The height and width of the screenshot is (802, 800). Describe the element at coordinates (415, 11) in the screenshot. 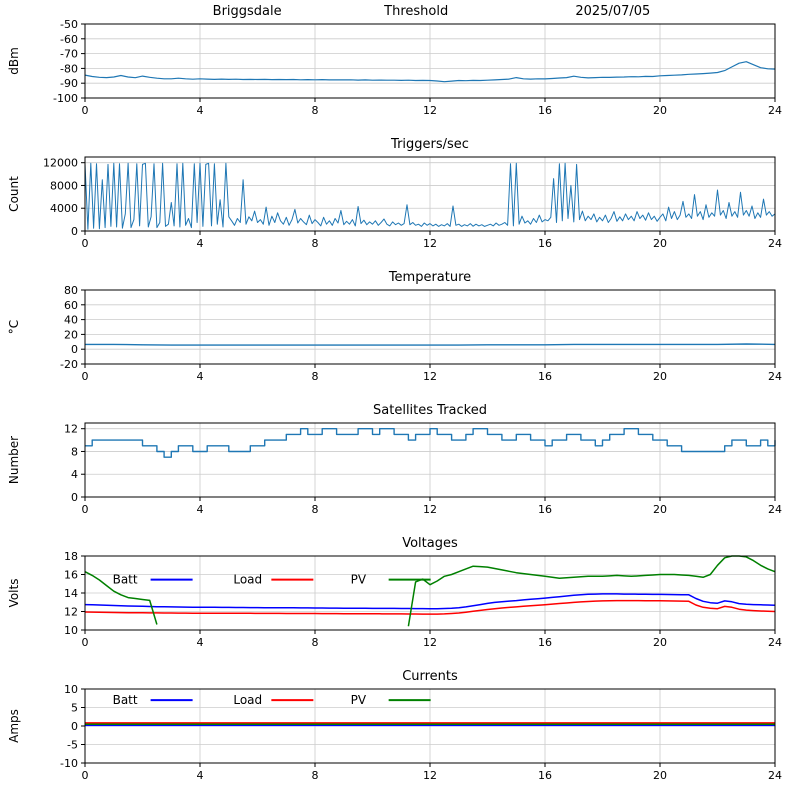

I see `chart-title: Threshold` at that location.